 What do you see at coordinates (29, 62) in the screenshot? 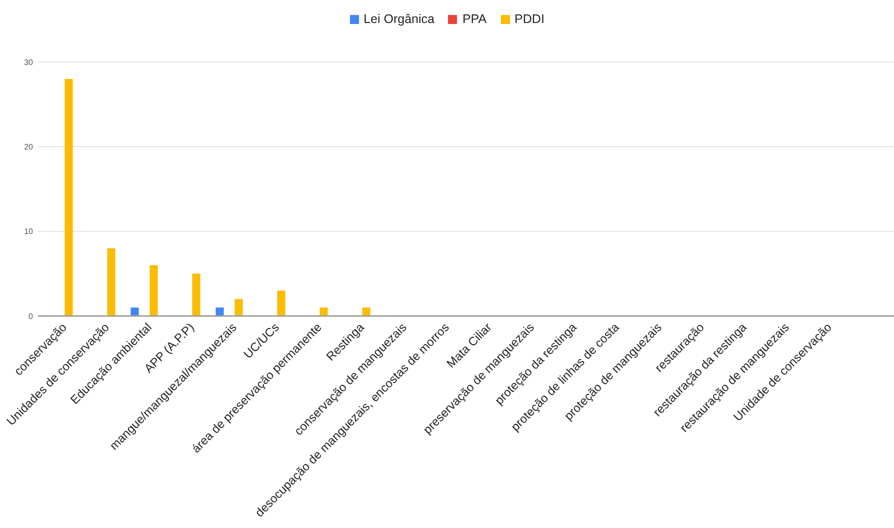
I see `y-tick-label: 30` at bounding box center [29, 62].